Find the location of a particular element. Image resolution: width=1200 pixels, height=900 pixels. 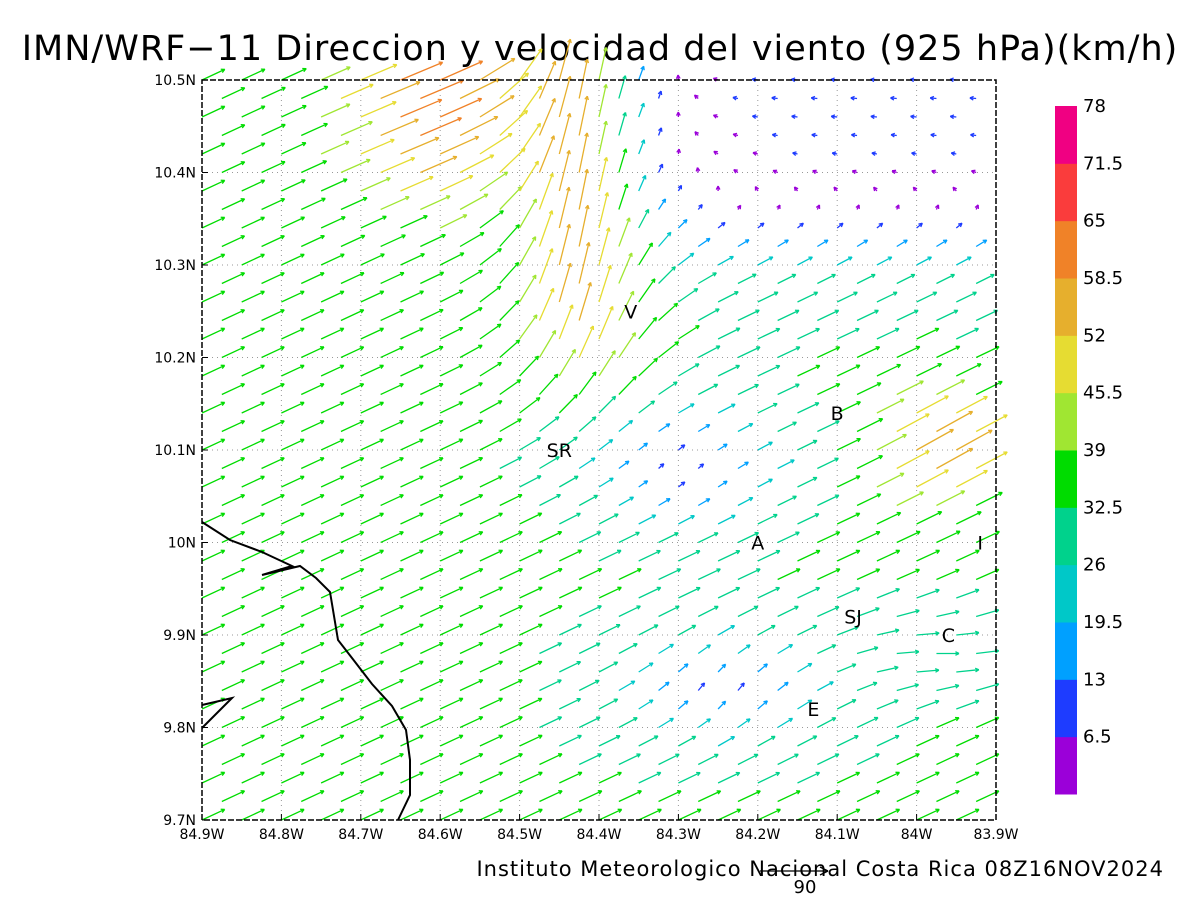

y-axis-ticks: 9.7N 9.8N 9.9N 10N 10.1N 10.2N 10.3N 10.4N 10.5N is located at coordinates (181, 451).